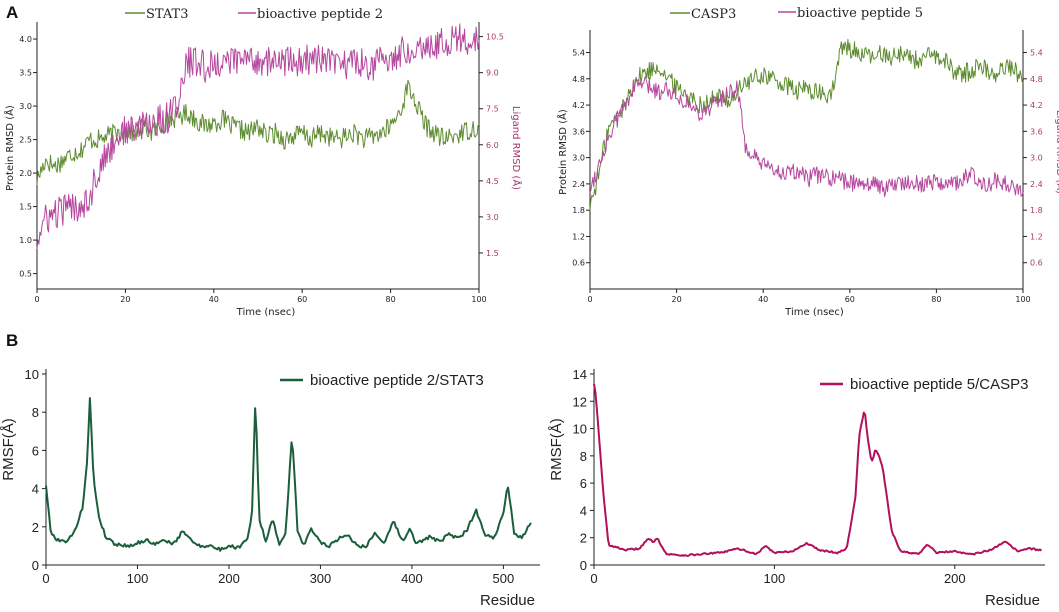  I want to click on legend-label-casp3: CASP3, so click(713, 14).